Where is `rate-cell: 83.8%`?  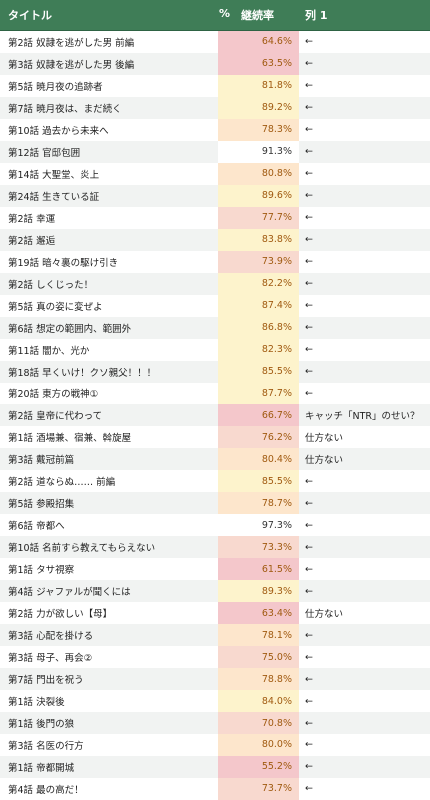
rate-cell: 83.8% is located at coordinates (258, 239).